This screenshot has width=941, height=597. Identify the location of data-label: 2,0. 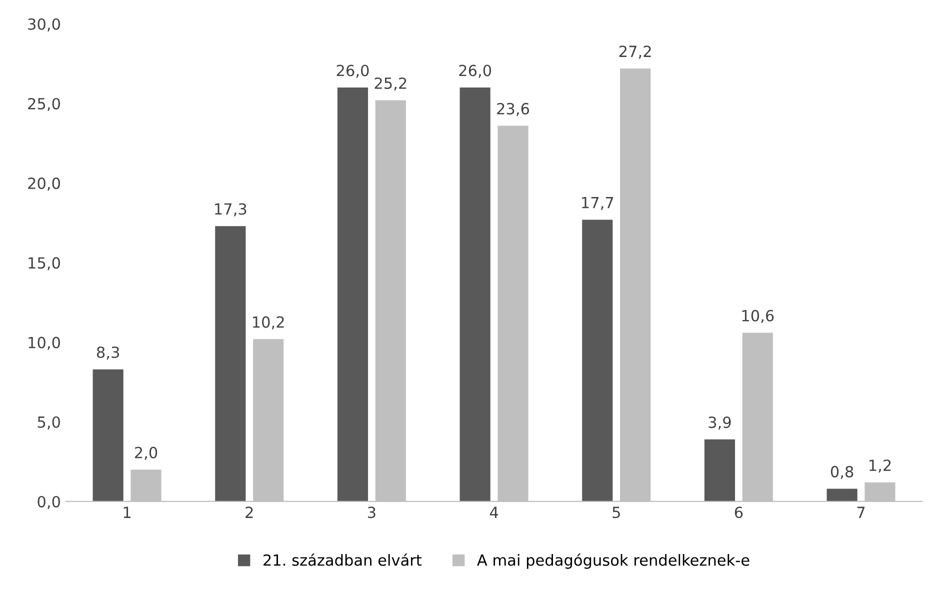
(146, 453).